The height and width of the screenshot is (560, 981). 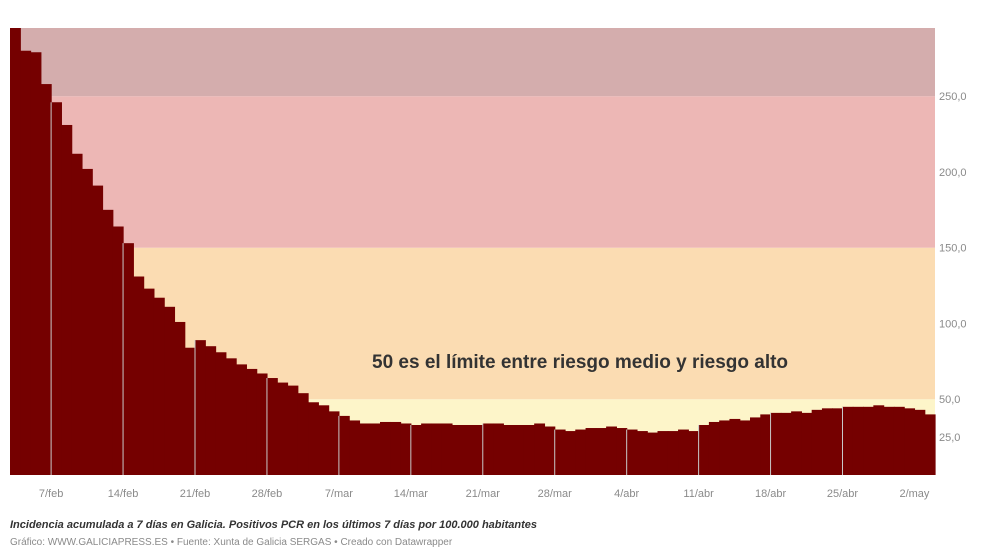 I want to click on x-tick-label: 2/may, so click(x=914, y=494).